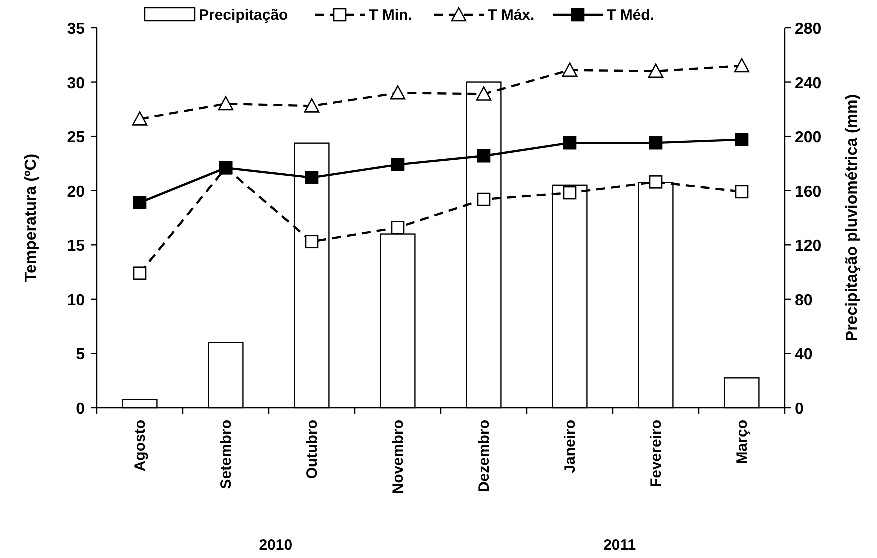 The width and height of the screenshot is (877, 558). I want to click on y2-tick-label: 40, so click(804, 355).